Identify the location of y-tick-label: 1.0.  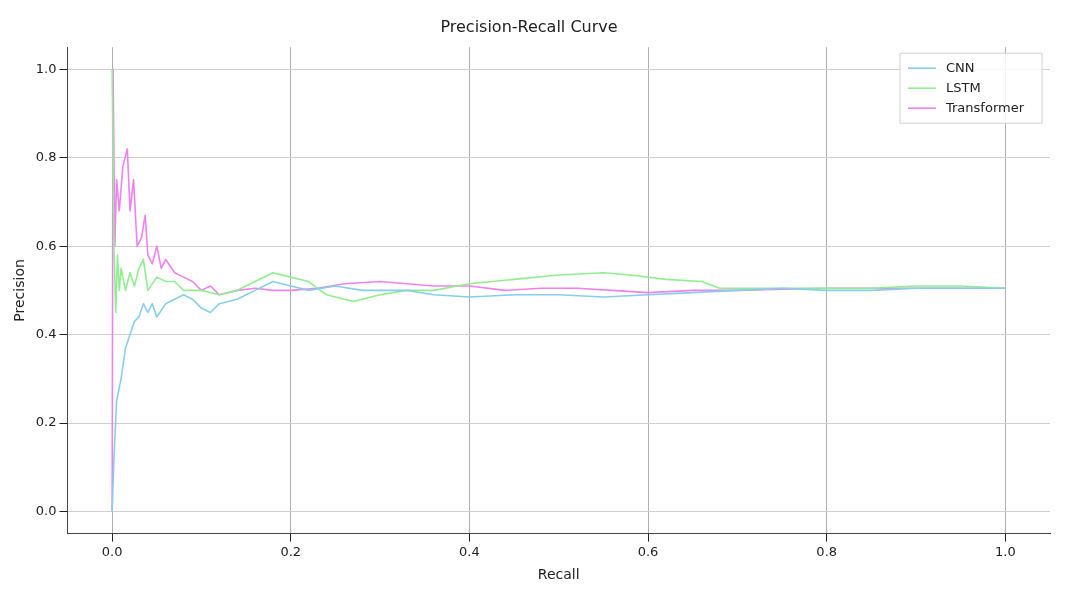
(46, 68).